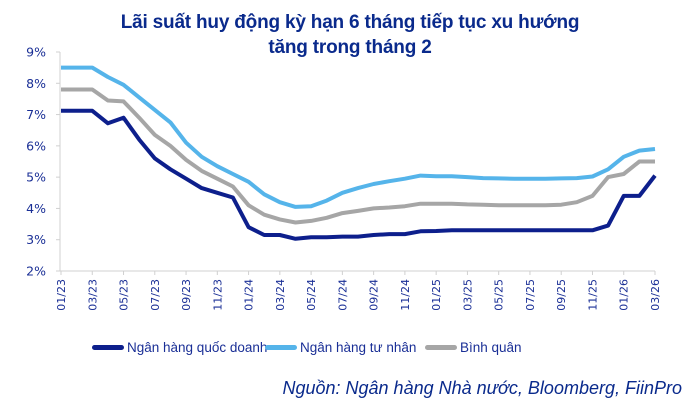 The width and height of the screenshot is (700, 413). I want to click on x-tick-label: 05/23, so click(124, 295).